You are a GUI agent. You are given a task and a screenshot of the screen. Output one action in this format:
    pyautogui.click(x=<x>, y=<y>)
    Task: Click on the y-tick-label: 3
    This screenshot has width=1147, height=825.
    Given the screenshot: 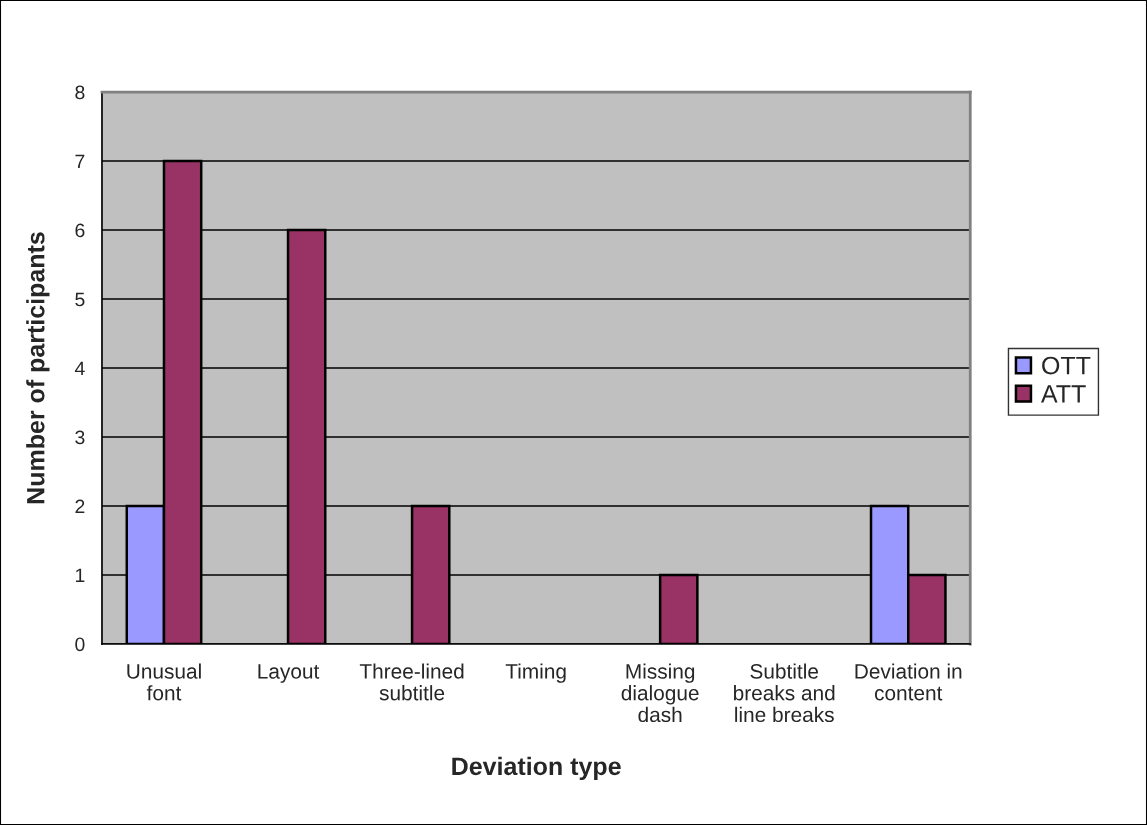 What is the action you would take?
    pyautogui.click(x=80, y=437)
    